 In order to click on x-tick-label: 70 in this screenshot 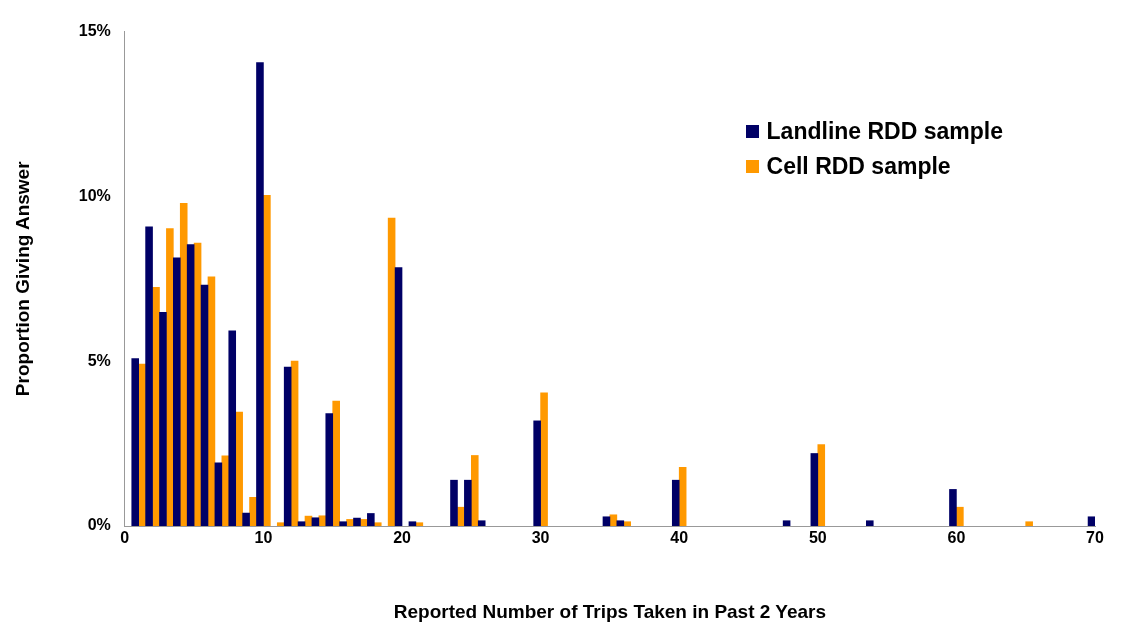, I will do `click(1095, 538)`.